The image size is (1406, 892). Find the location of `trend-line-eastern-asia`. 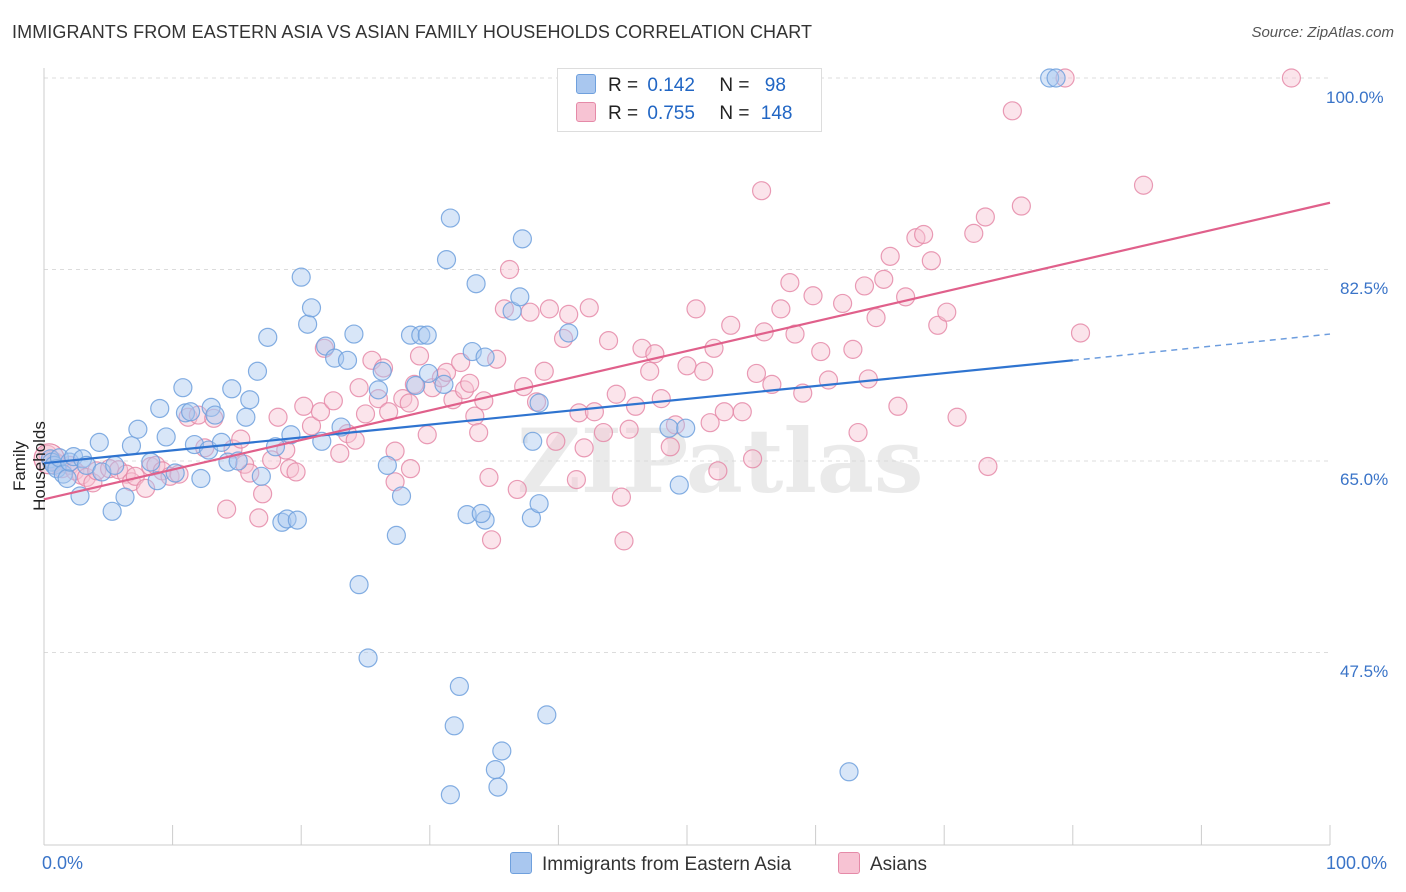

trend-line-eastern-asia is located at coordinates (558, 412).